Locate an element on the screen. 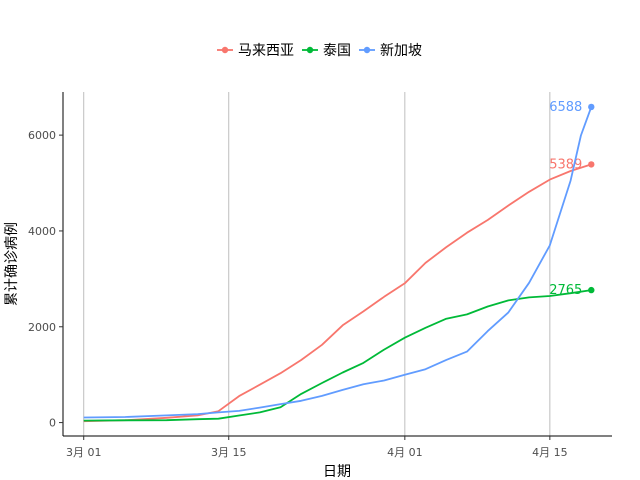 Image resolution: width=640 pixels, height=480 pixels. legend-item: 马来西亚 is located at coordinates (255, 51).